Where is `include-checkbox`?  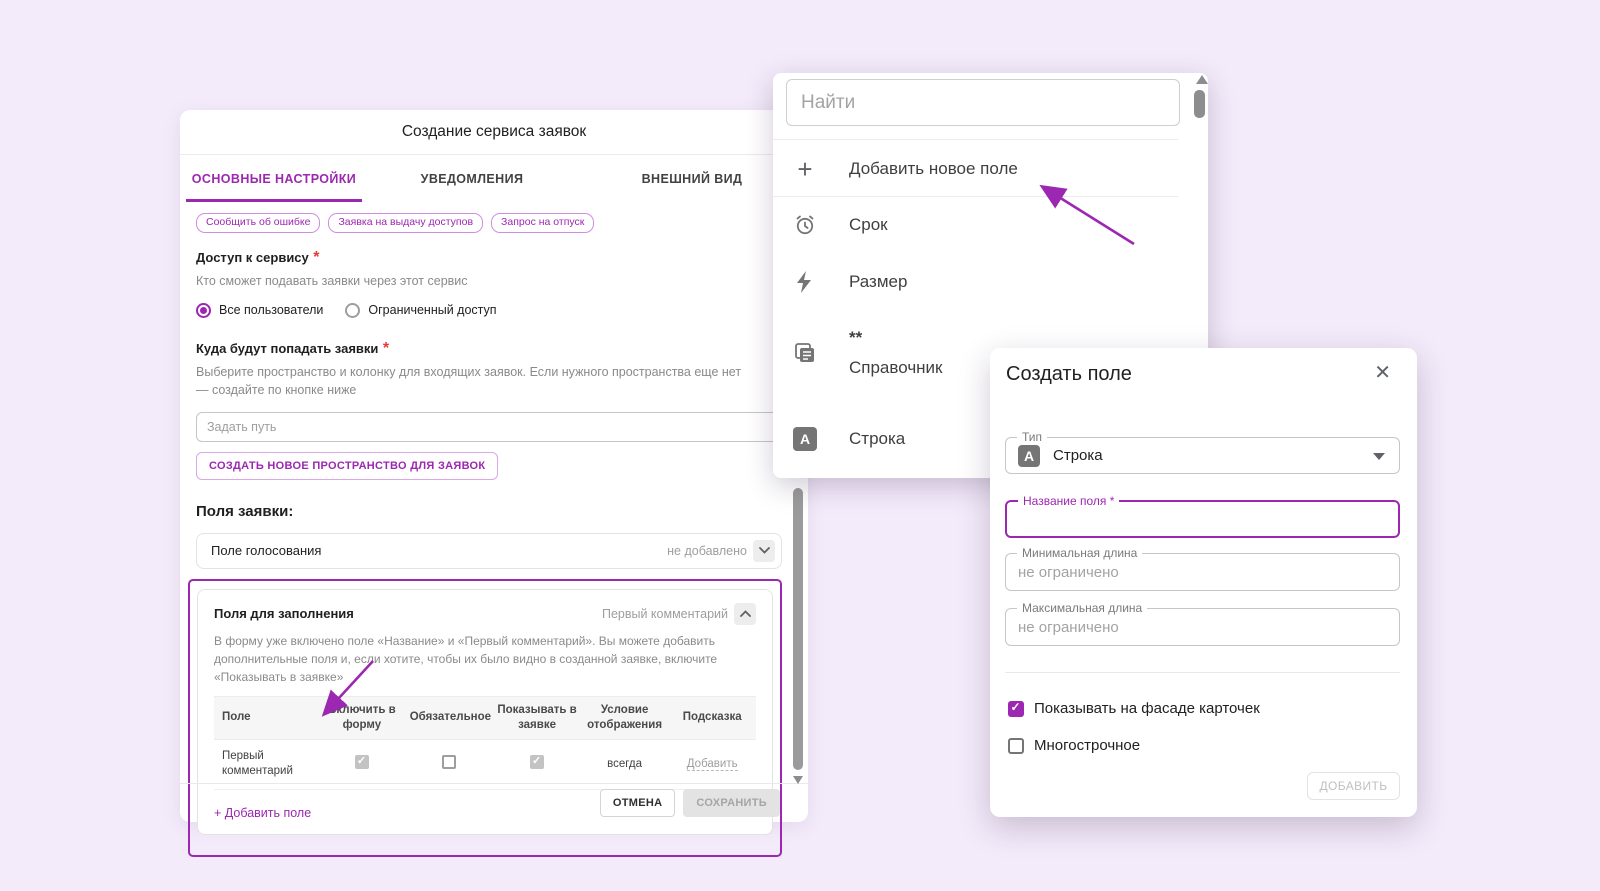 include-checkbox is located at coordinates (361, 761).